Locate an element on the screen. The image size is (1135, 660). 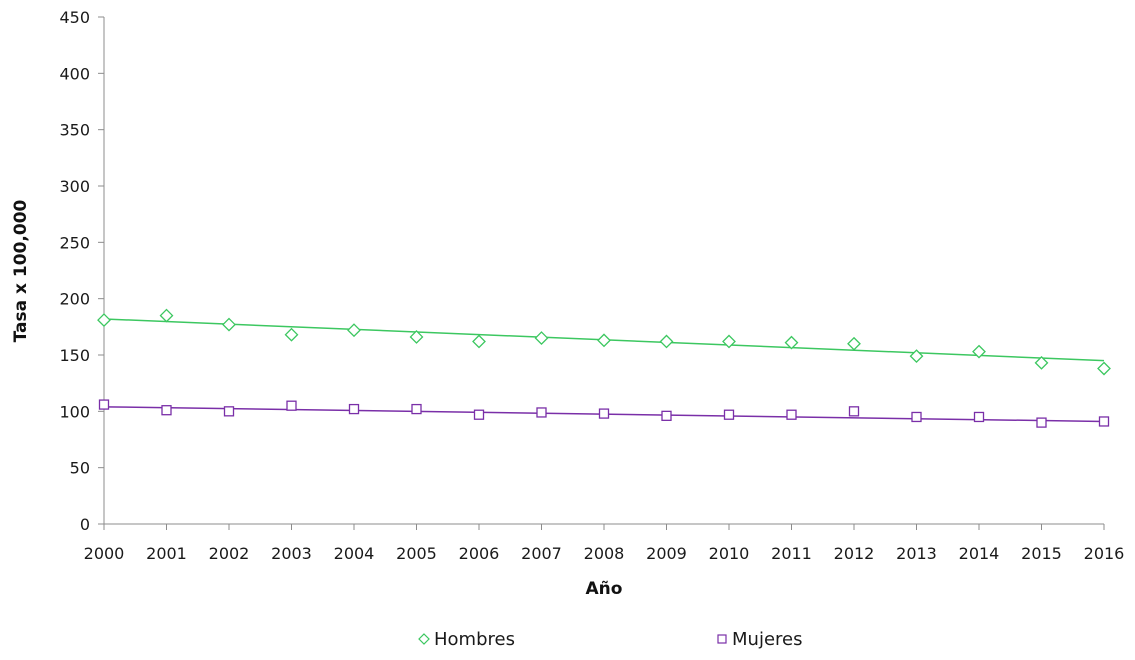
x-tick-label: 2014 is located at coordinates (979, 553).